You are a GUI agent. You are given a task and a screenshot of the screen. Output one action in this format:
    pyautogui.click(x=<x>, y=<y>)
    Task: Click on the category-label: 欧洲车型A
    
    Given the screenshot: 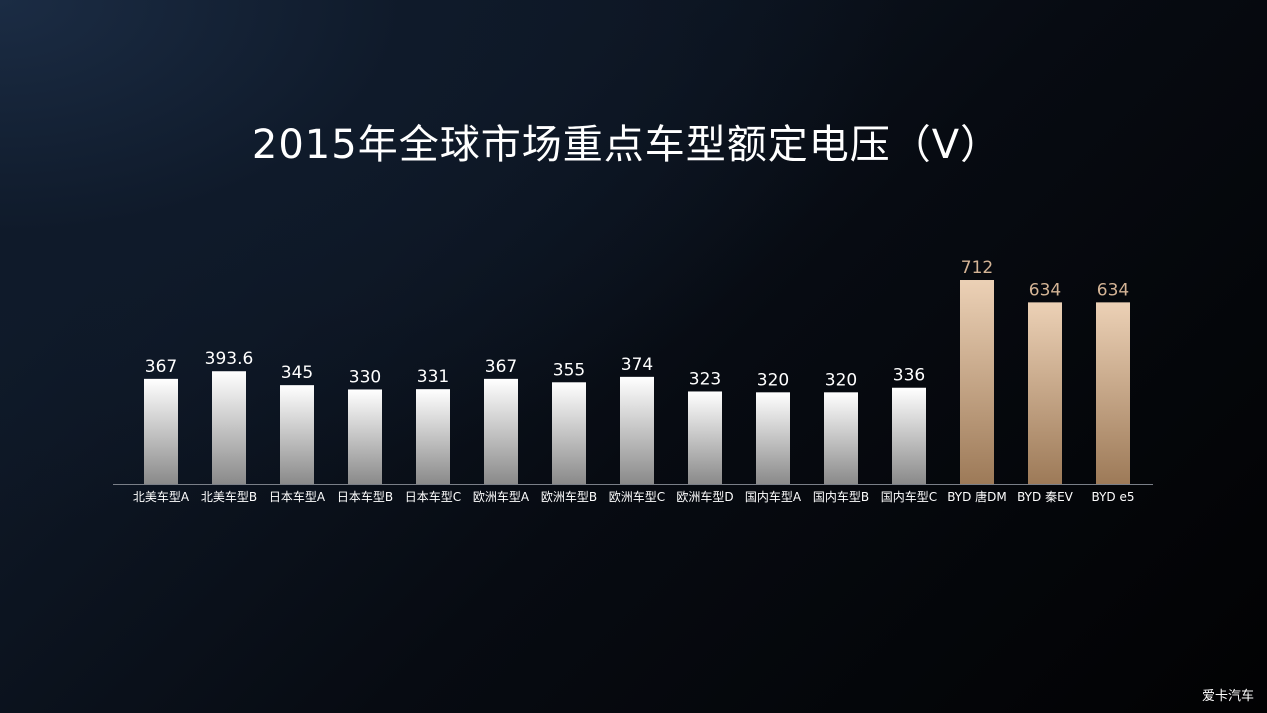 What is the action you would take?
    pyautogui.click(x=501, y=496)
    